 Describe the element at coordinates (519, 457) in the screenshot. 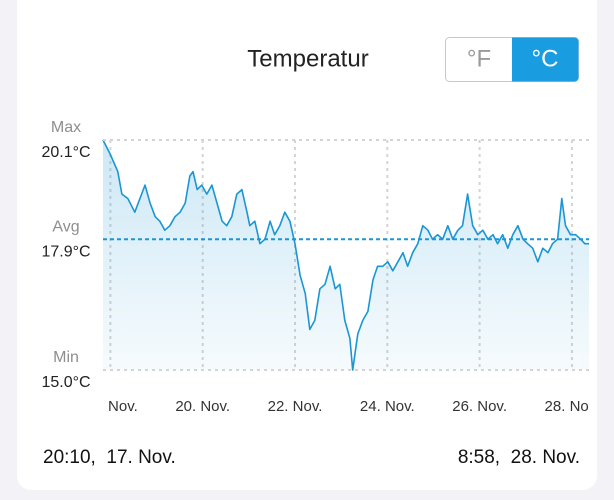

I see `range-end: 8:58, 28. Nov.` at that location.